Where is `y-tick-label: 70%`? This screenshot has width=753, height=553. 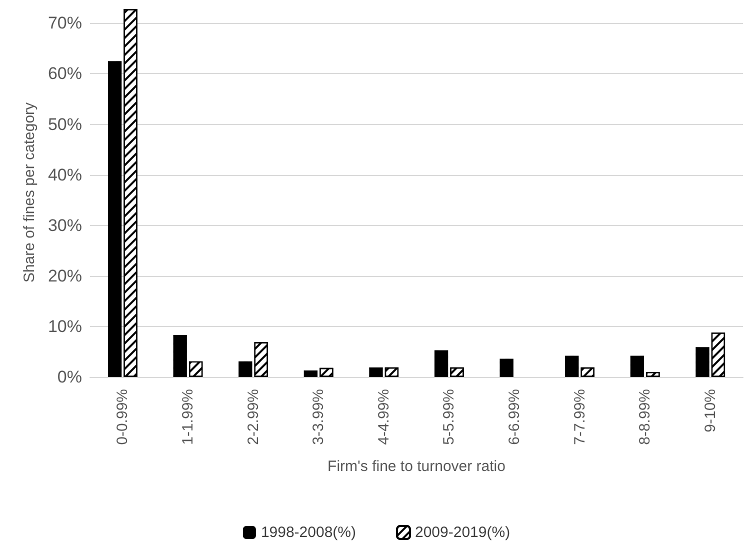 y-tick-label: 70% is located at coordinates (65, 23).